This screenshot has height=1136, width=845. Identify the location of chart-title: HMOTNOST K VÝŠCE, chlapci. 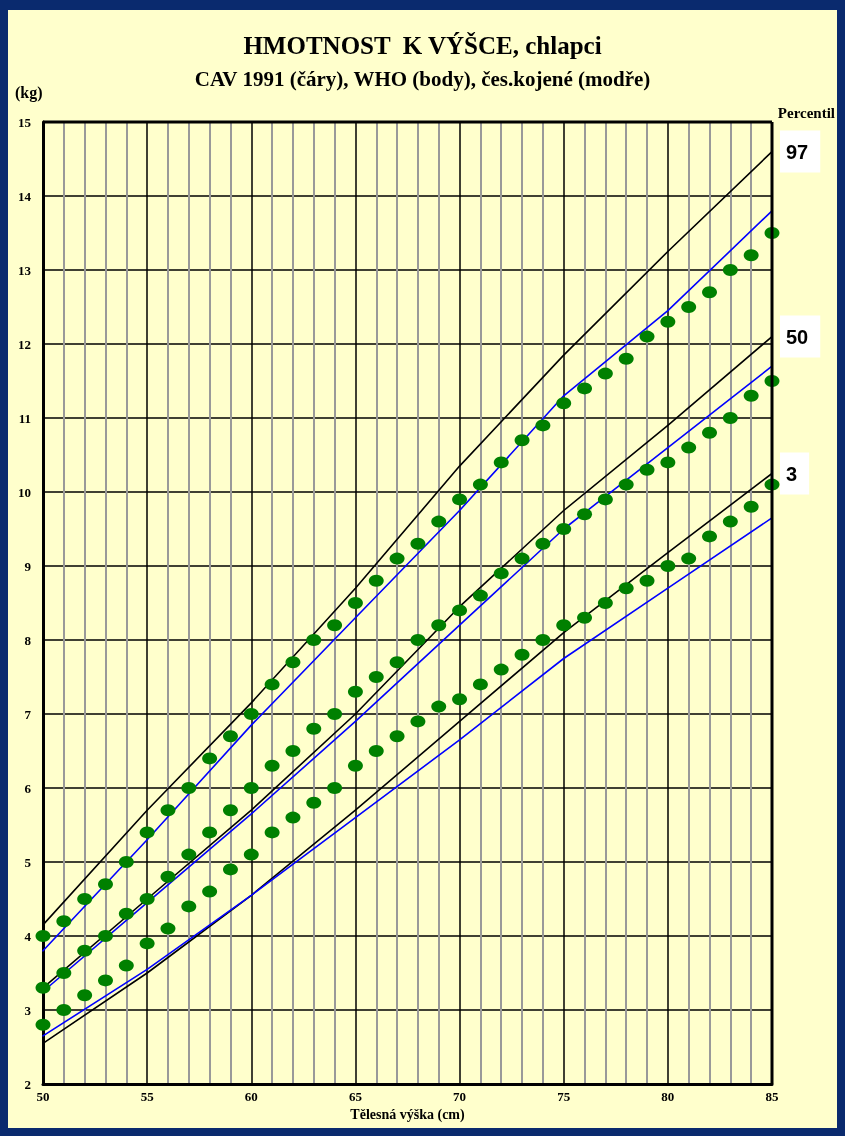
(422, 45).